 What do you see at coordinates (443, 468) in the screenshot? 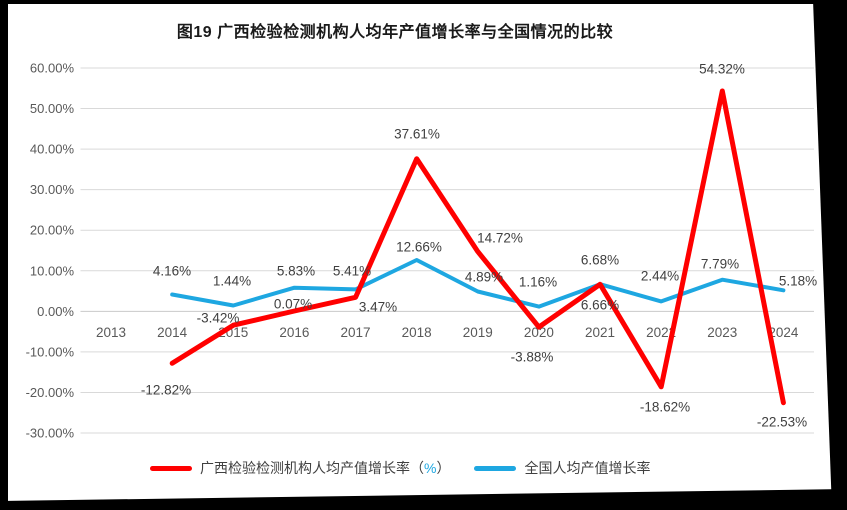
I see `legend-label-segment: ）` at bounding box center [443, 468].